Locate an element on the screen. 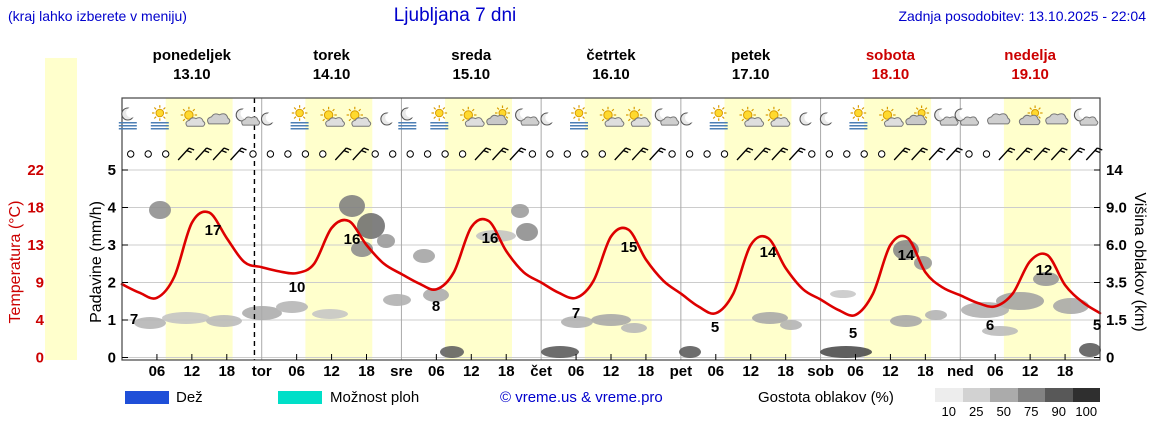 Image resolution: width=1152 pixels, height=443 pixels. temp-value-label: 16 is located at coordinates (490, 238).